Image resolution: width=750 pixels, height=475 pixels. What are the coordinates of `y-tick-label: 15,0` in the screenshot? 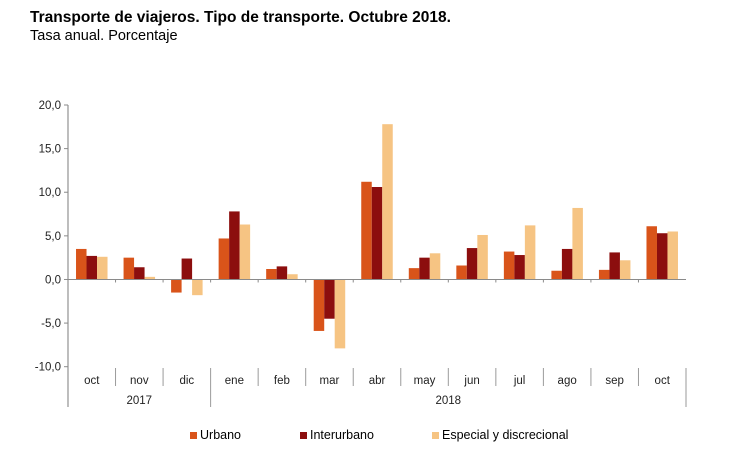 It's located at (50, 150).